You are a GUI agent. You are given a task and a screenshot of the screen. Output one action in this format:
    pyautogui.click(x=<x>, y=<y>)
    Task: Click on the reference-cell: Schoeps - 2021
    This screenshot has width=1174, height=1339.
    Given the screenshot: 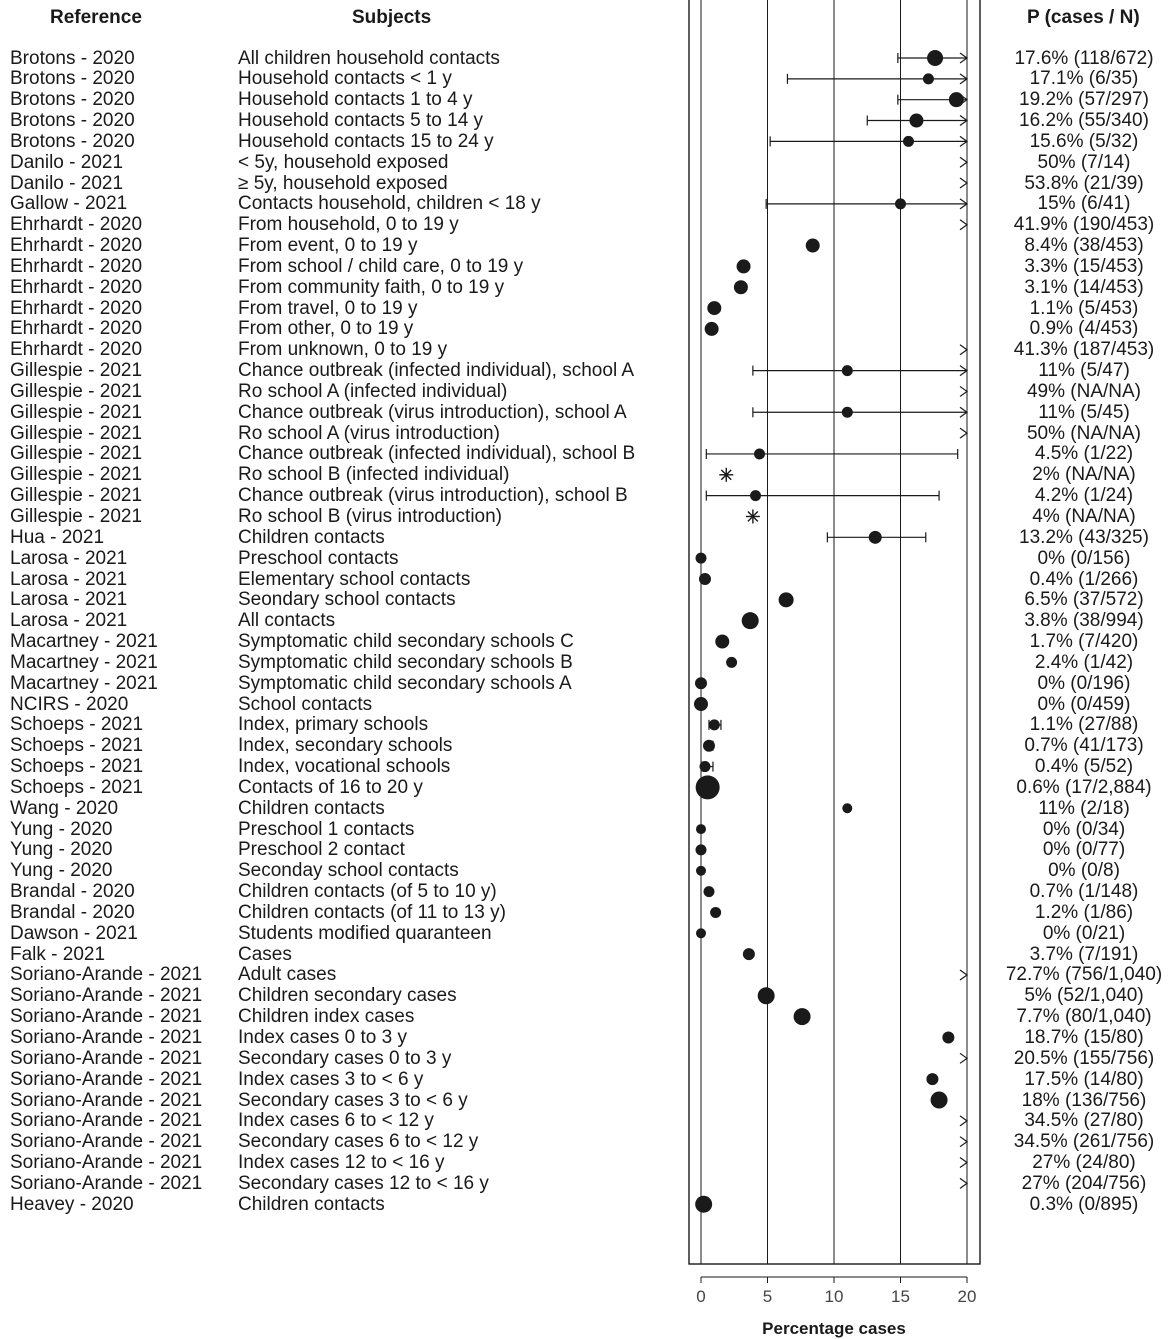 What is the action you would take?
    pyautogui.click(x=77, y=725)
    